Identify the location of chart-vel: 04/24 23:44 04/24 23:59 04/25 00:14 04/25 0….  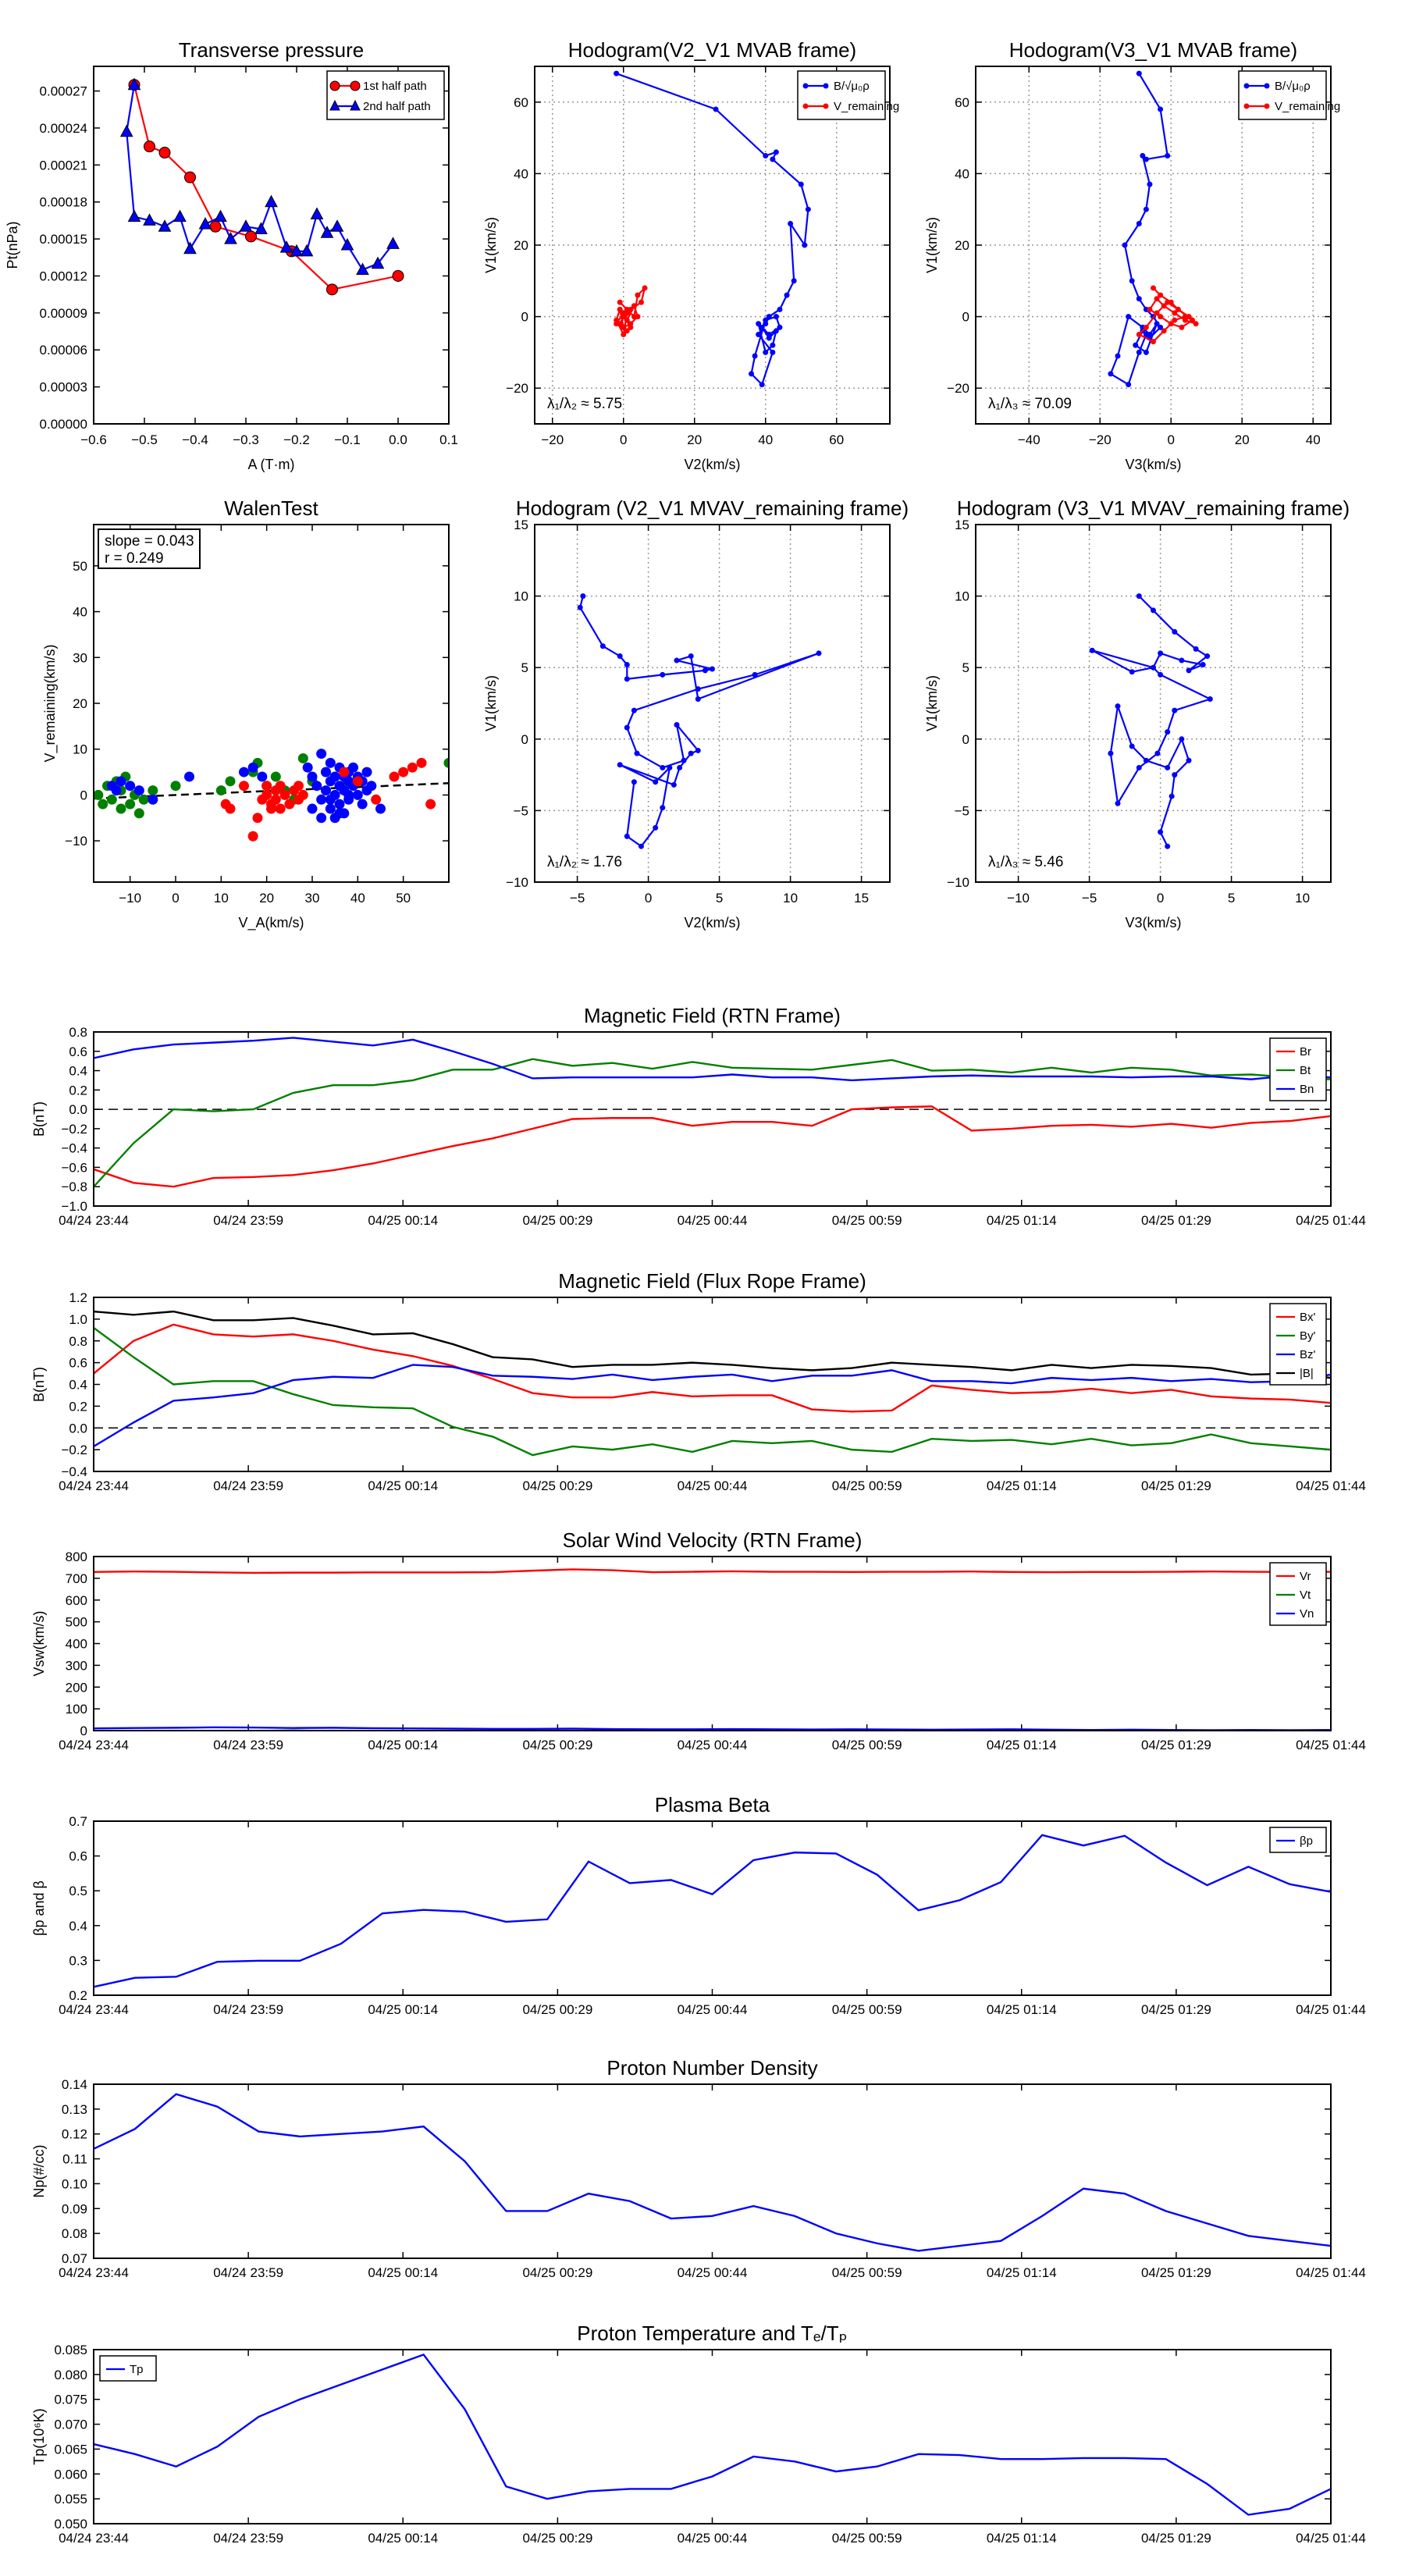
(698, 1640).